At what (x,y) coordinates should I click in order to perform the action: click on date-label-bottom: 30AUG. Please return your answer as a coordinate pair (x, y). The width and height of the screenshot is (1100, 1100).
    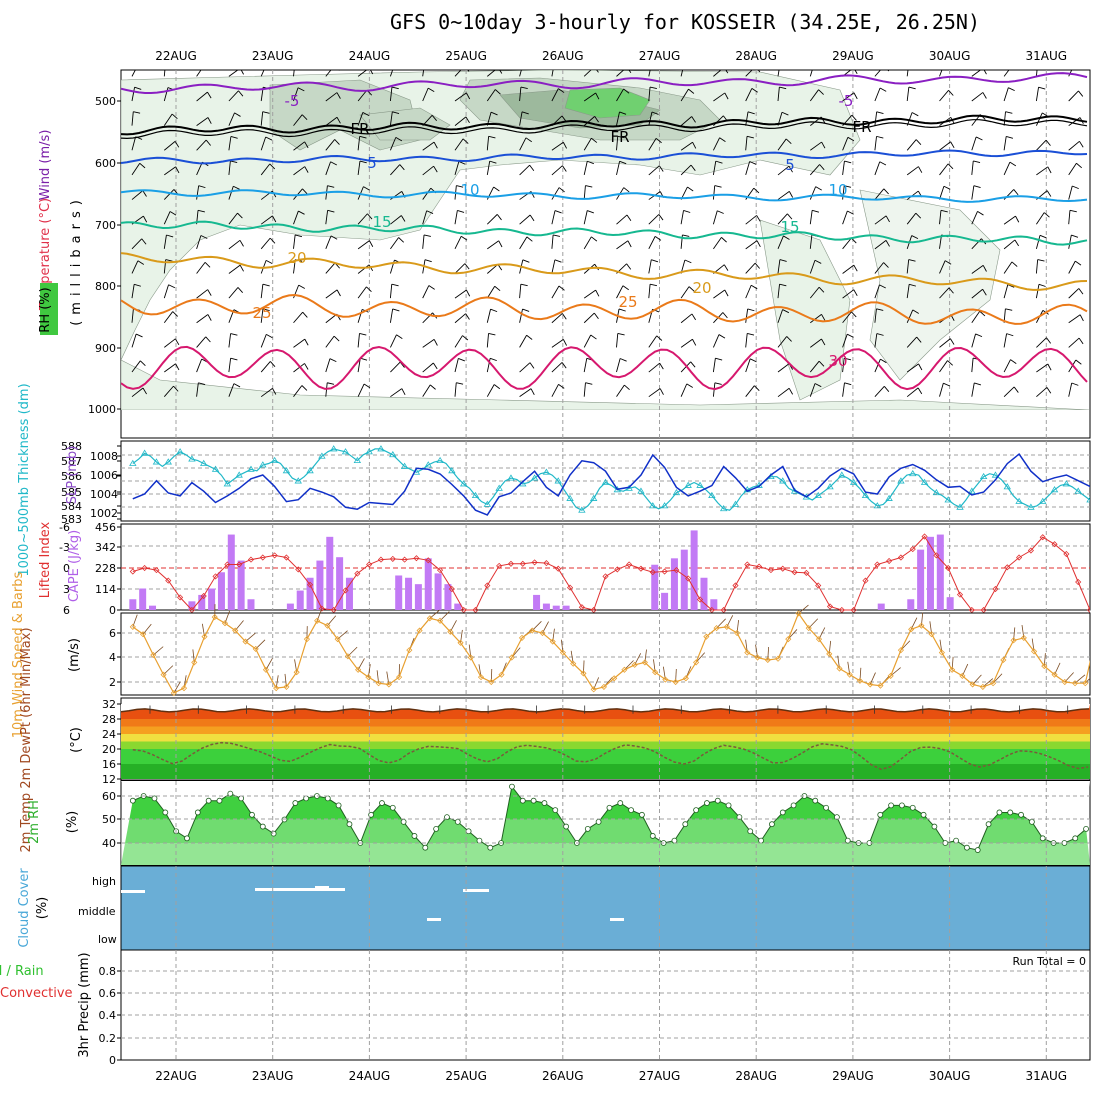
    Looking at the image, I should click on (950, 1076).